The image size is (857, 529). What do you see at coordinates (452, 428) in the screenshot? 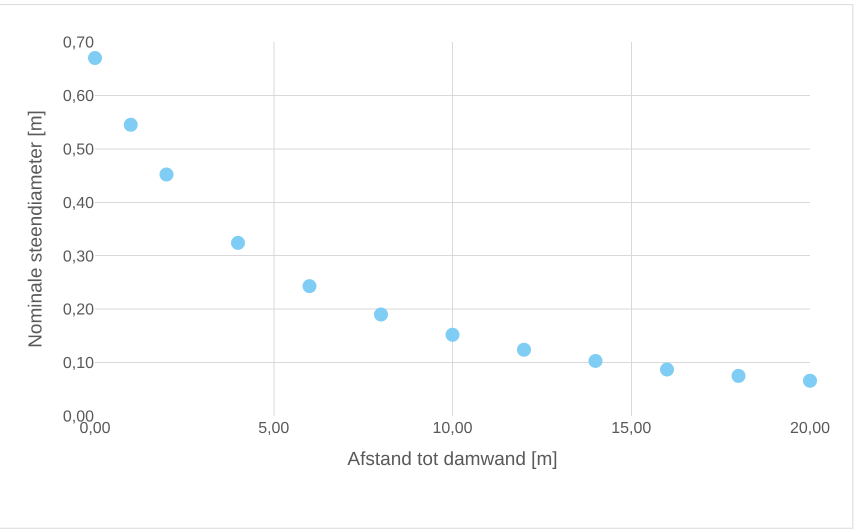
I see `x-tick-label: 10,00` at bounding box center [452, 428].